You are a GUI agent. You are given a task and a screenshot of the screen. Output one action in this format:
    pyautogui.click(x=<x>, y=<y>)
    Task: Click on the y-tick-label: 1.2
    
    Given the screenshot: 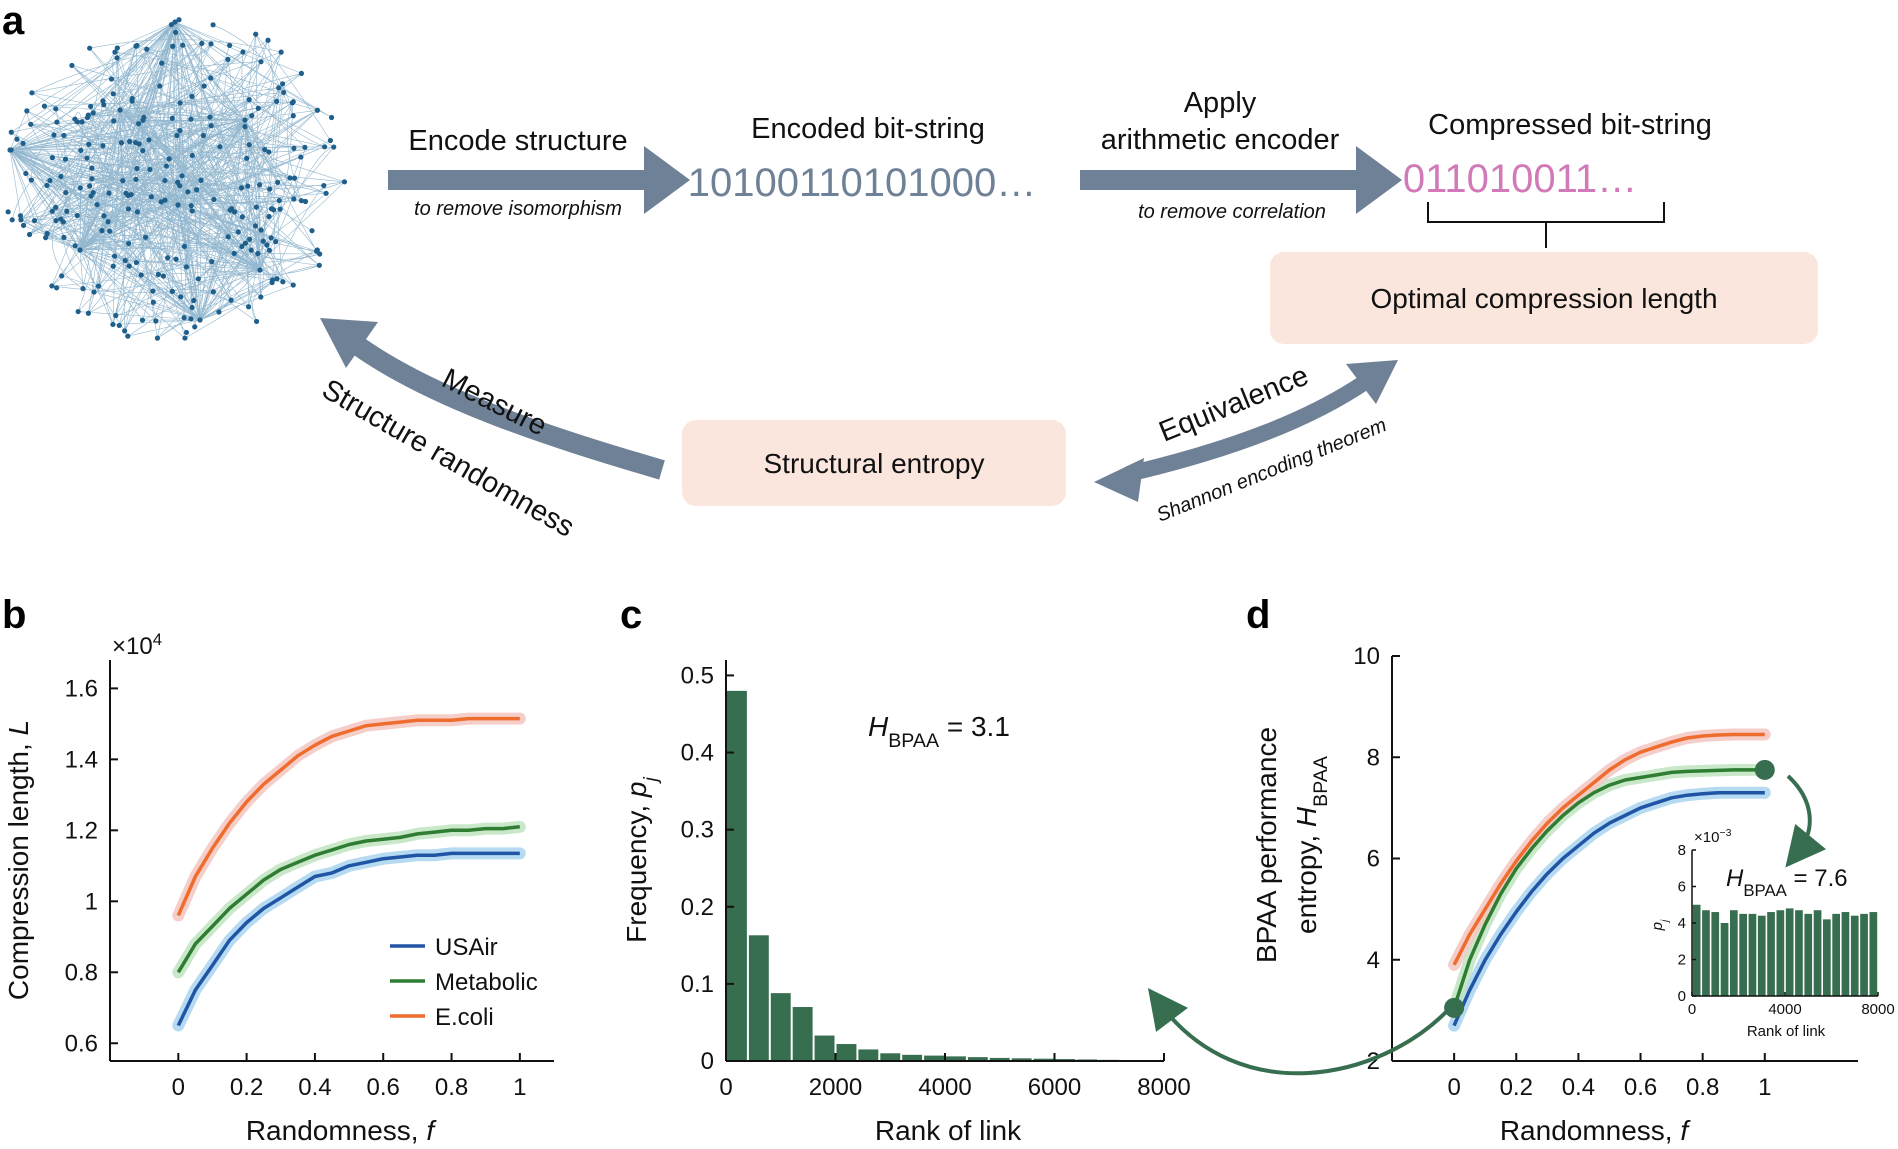 What is the action you would take?
    pyautogui.click(x=81, y=830)
    